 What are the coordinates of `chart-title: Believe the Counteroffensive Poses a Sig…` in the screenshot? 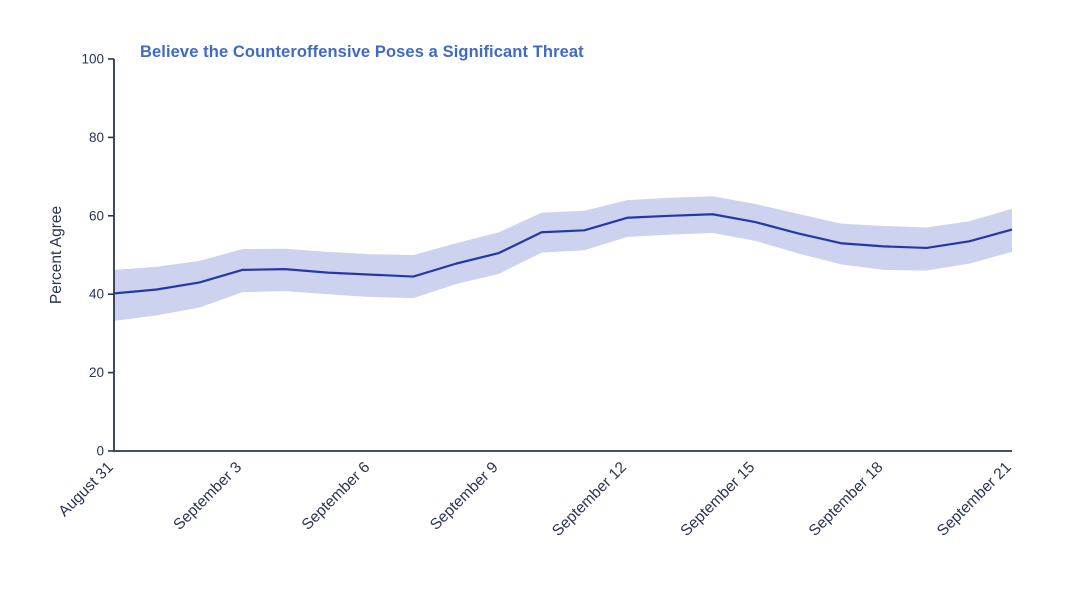 It's located at (362, 52).